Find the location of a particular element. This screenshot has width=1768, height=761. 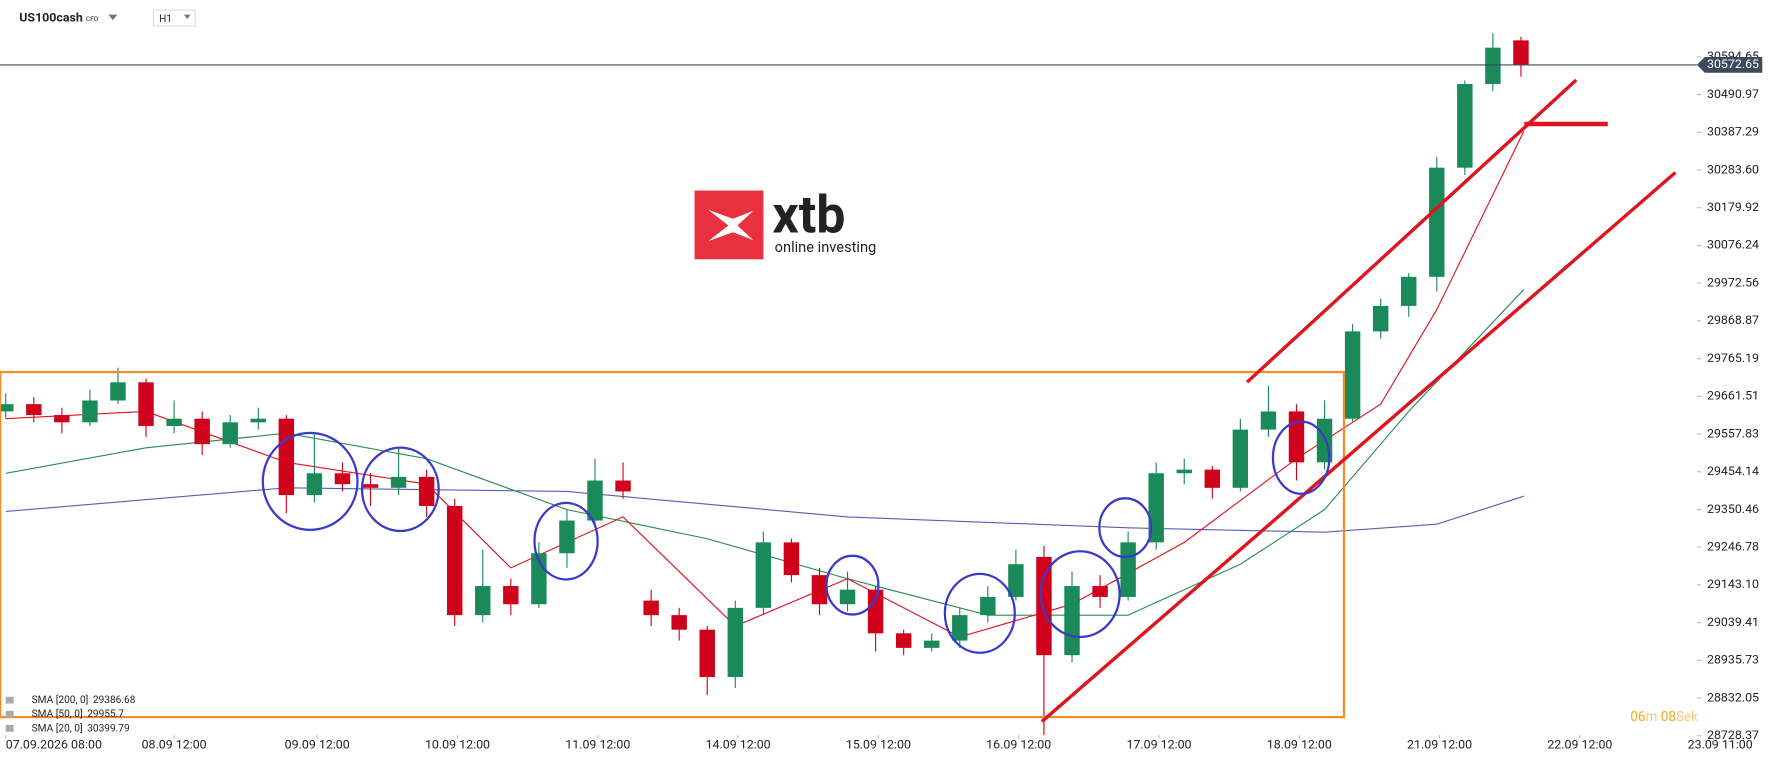

trend-line is located at coordinates (1411, 231).